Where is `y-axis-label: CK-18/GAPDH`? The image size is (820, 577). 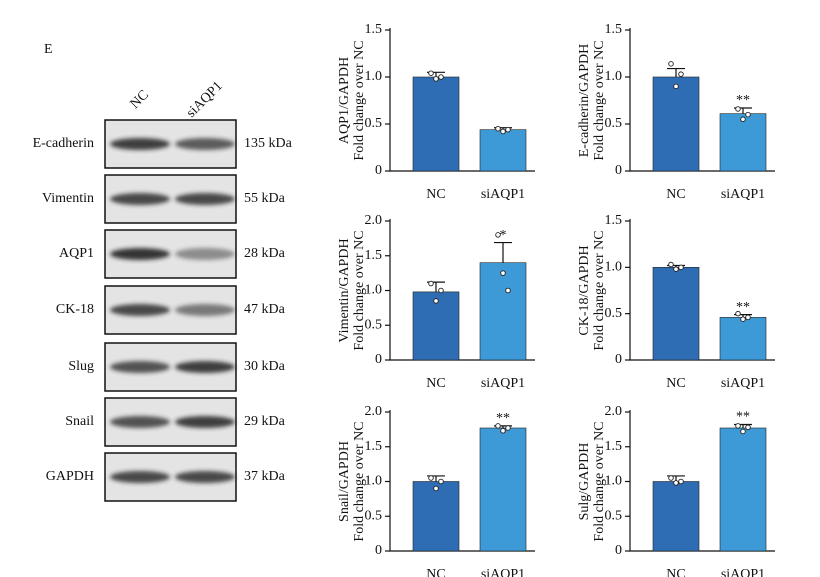
y-axis-label: CK-18/GAPDH is located at coordinates (584, 290).